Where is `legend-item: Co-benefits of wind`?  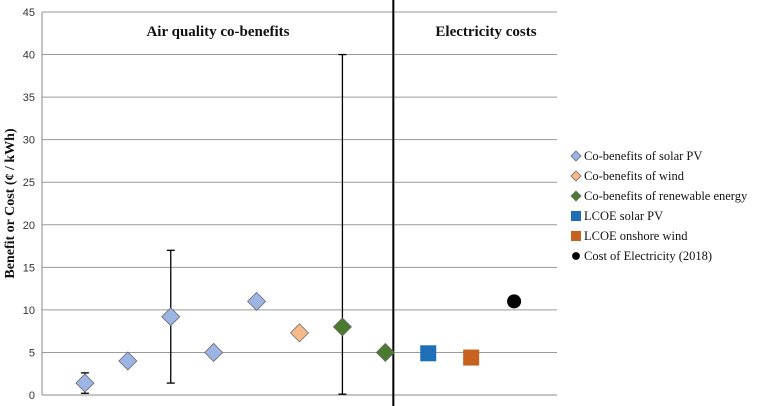
legend-item: Co-benefits of wind is located at coordinates (627, 176).